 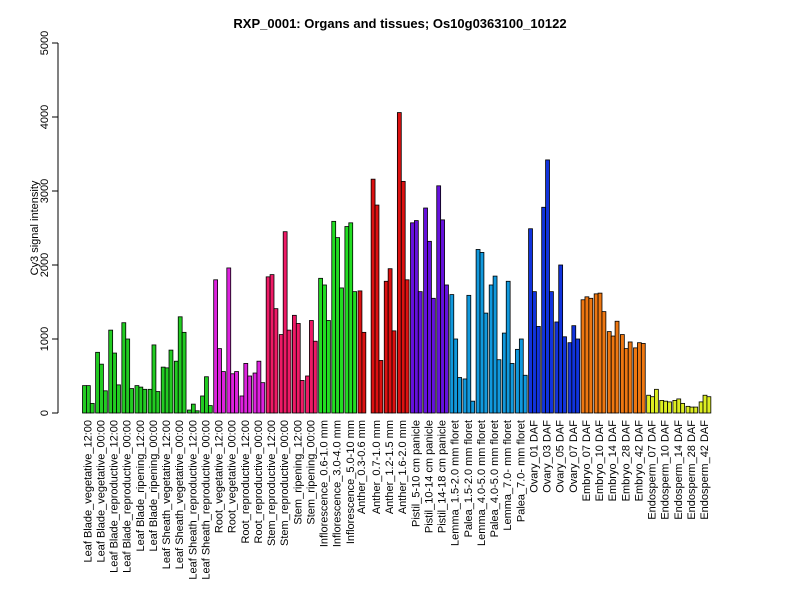 I want to click on x-tick-label: Root_vegetative_00:00, so click(x=233, y=476).